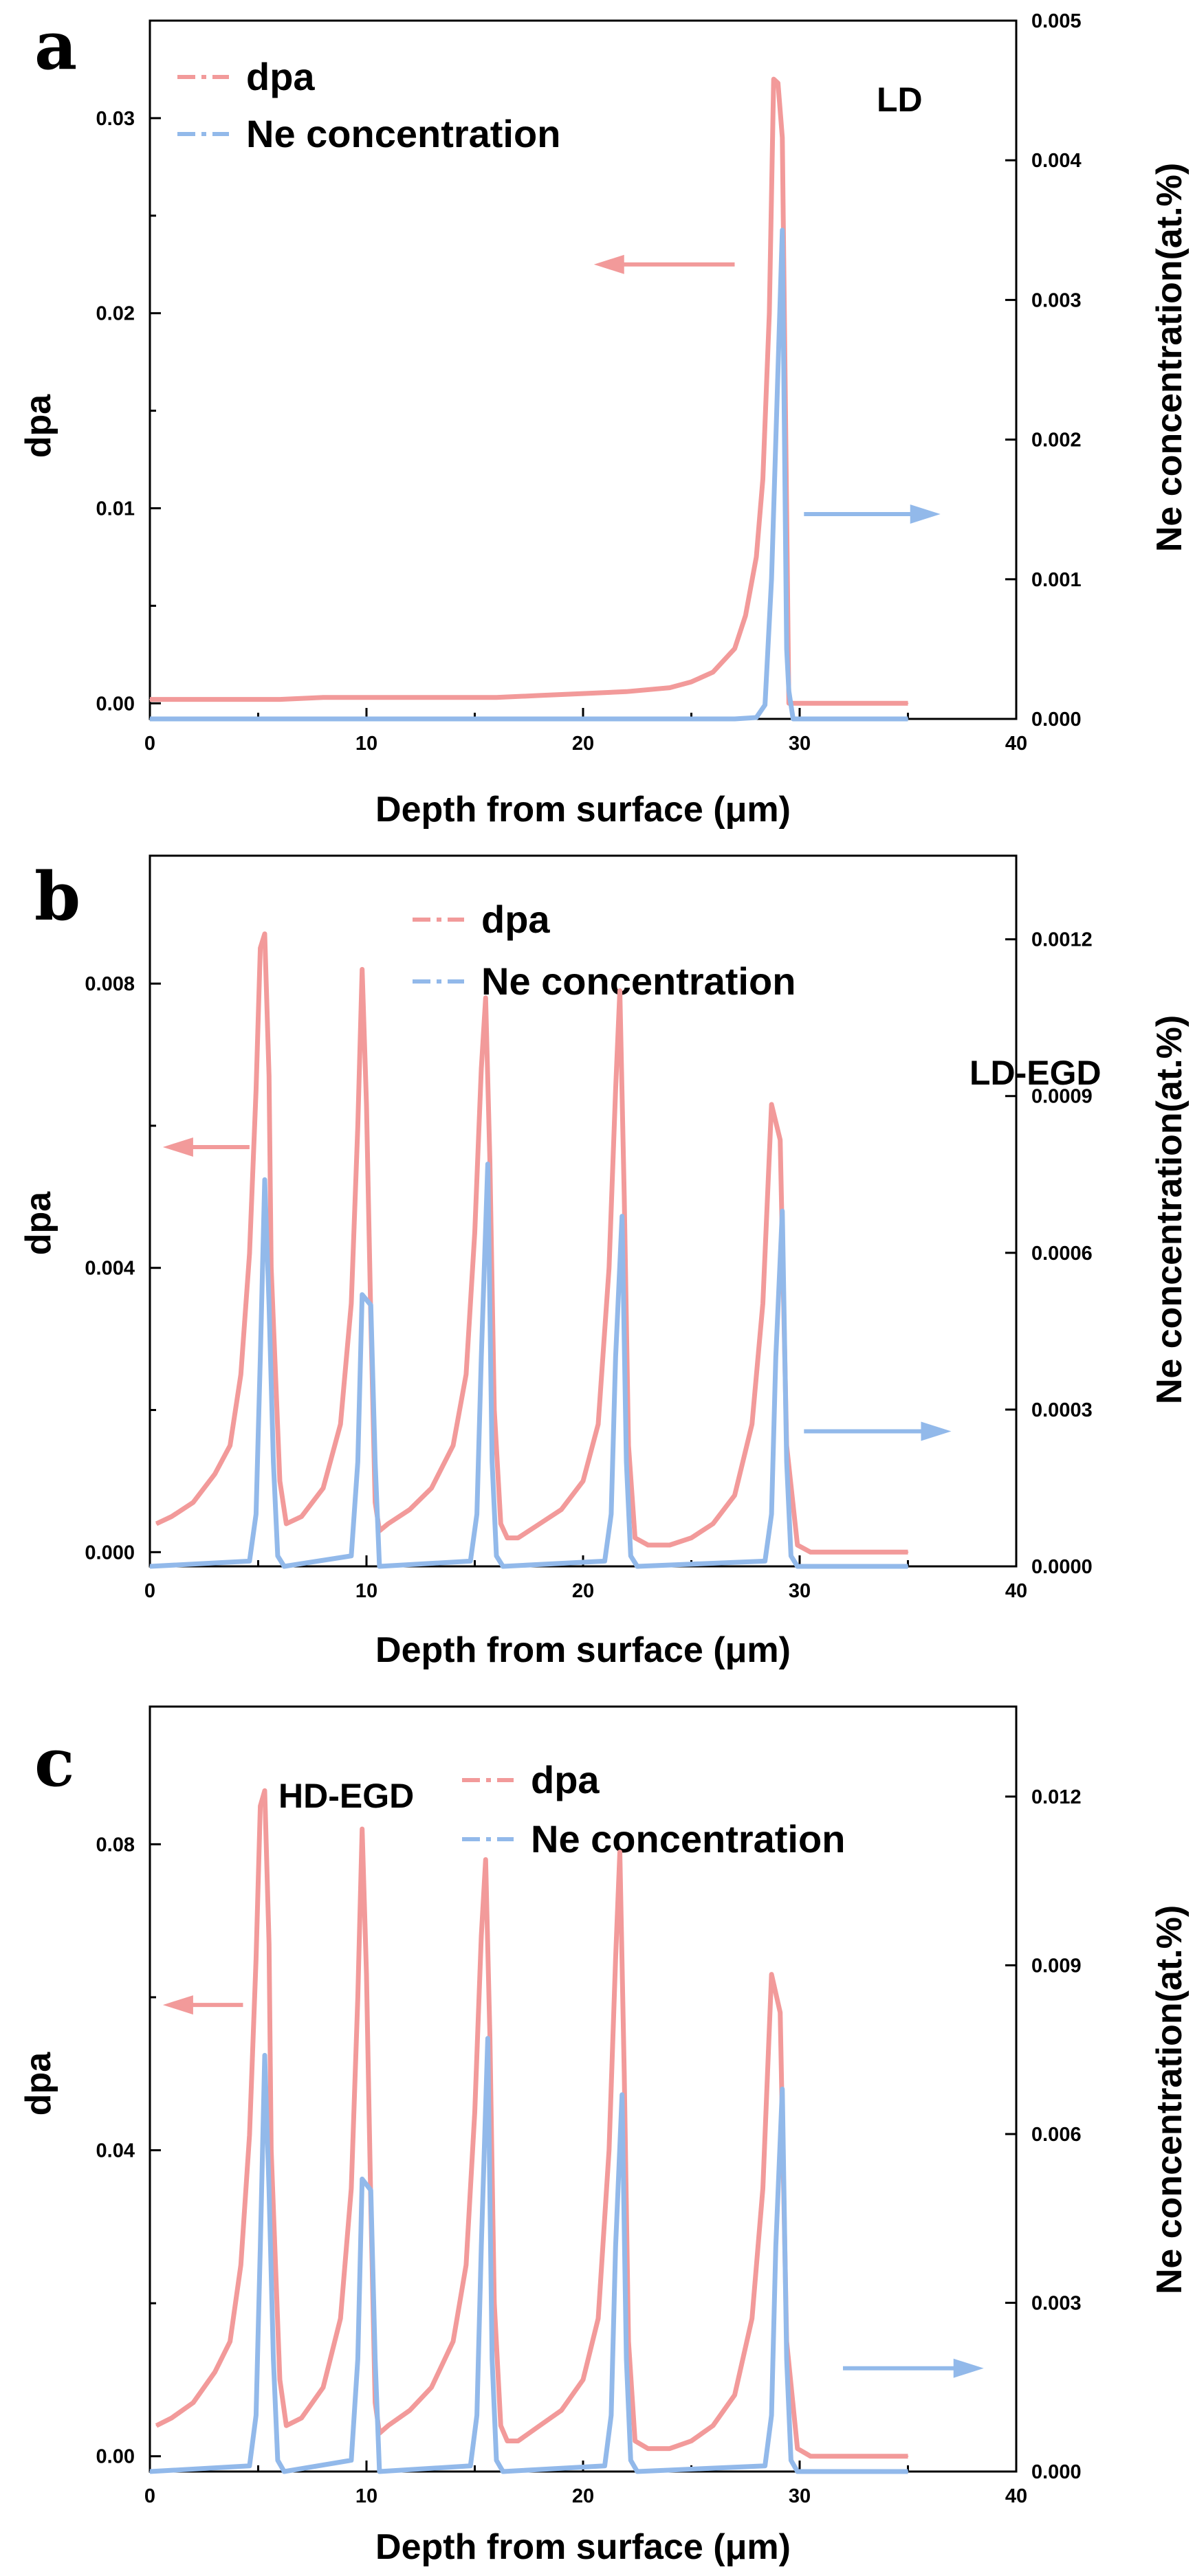 This screenshot has height=2576, width=1195. I want to click on legend-label: dpa, so click(565, 1779).